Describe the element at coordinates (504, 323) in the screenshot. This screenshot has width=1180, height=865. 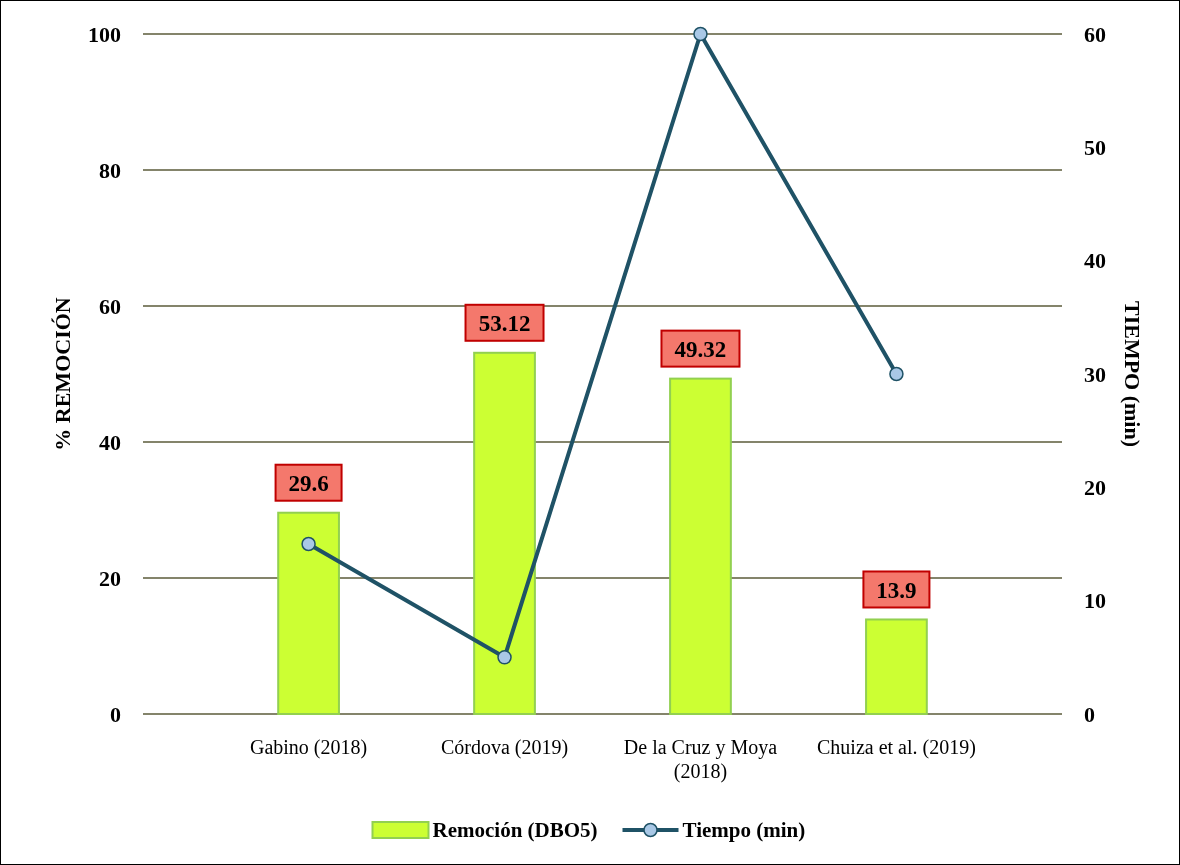
I see `data-label: 53.12` at that location.